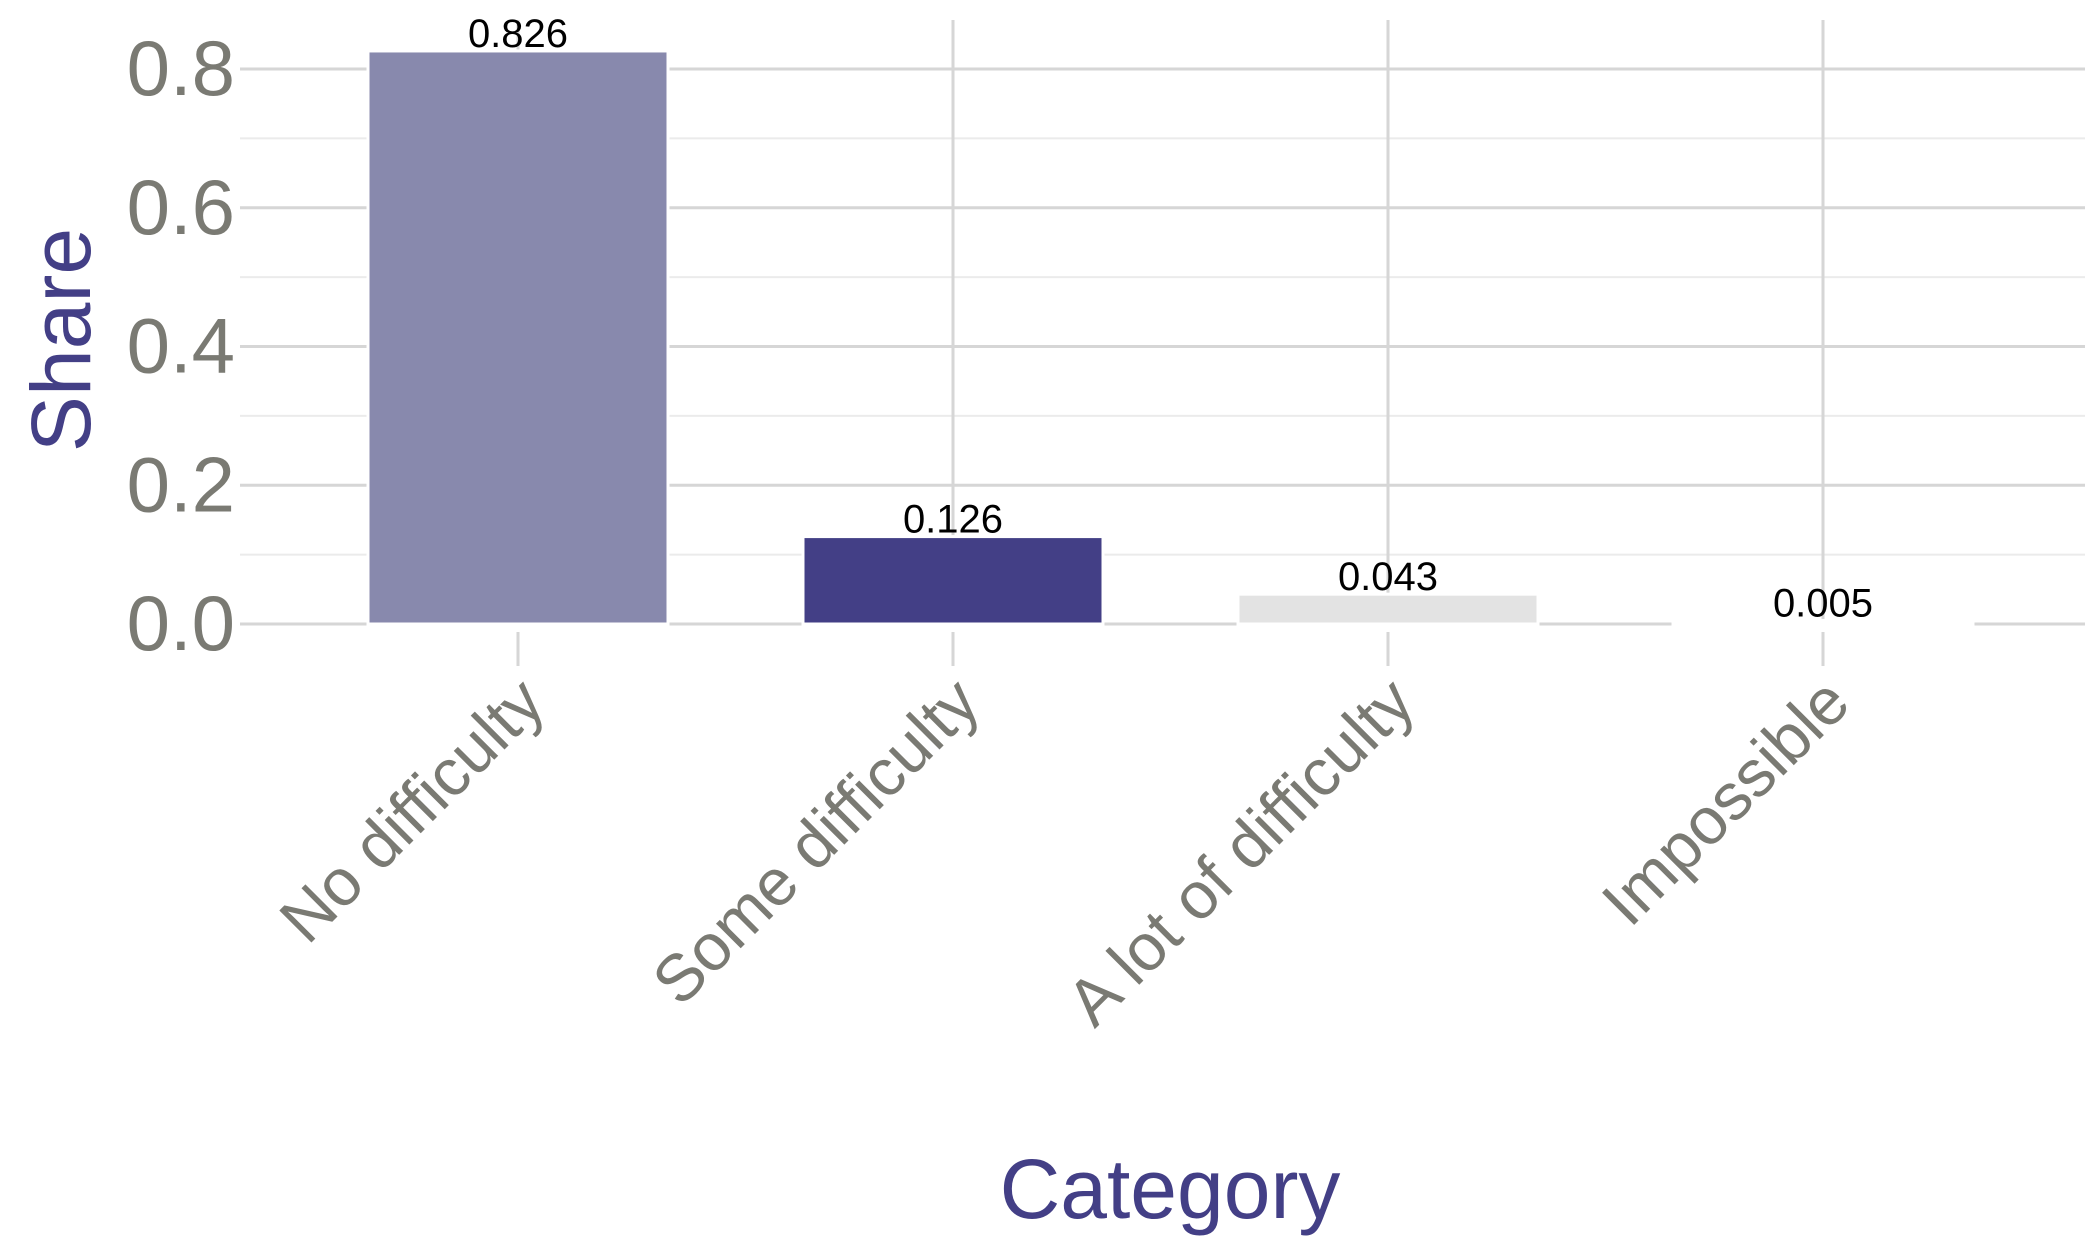 This screenshot has height=1260, width=2100. What do you see at coordinates (61, 340) in the screenshot?
I see `y-axis-title: Share` at bounding box center [61, 340].